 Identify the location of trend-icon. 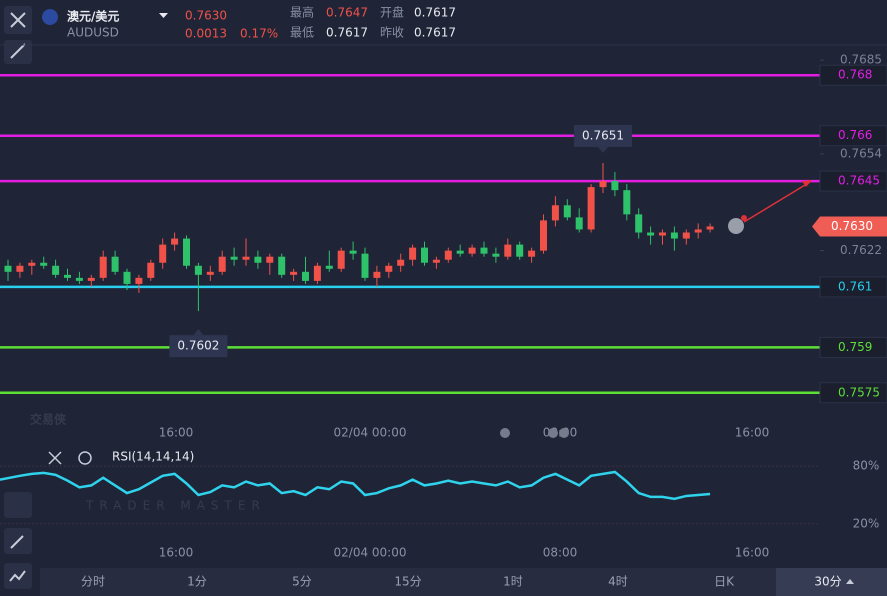
(17, 576).